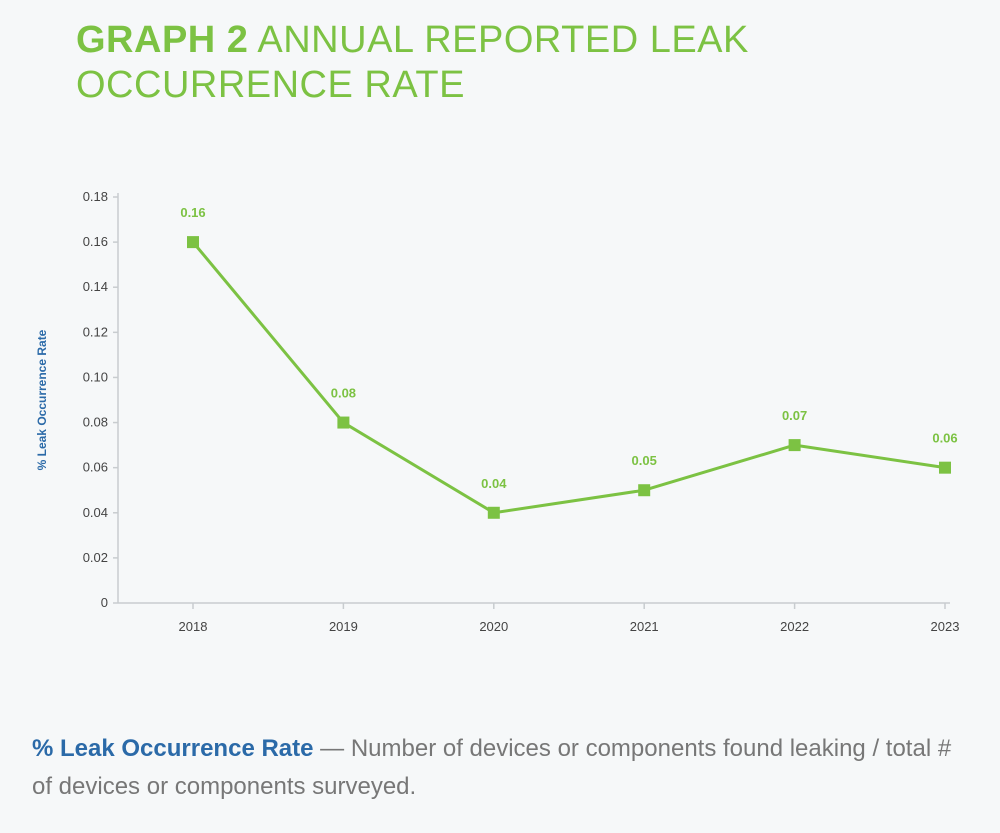  Describe the element at coordinates (494, 483) in the screenshot. I see `data-label: 0.04` at that location.